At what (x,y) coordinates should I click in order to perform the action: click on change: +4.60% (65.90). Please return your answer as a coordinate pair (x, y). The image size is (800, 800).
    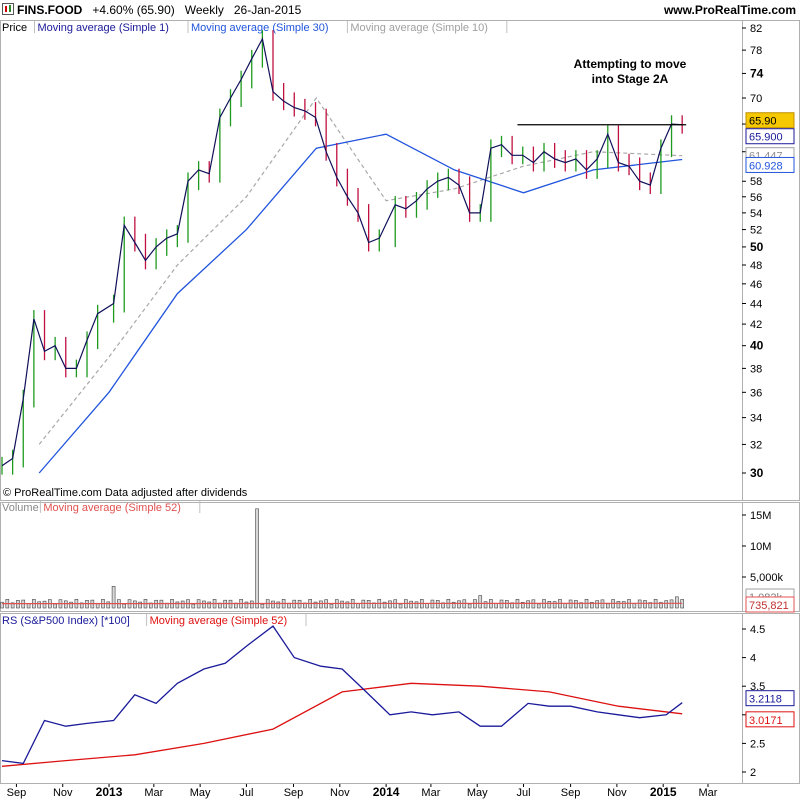
    Looking at the image, I should click on (133, 10).